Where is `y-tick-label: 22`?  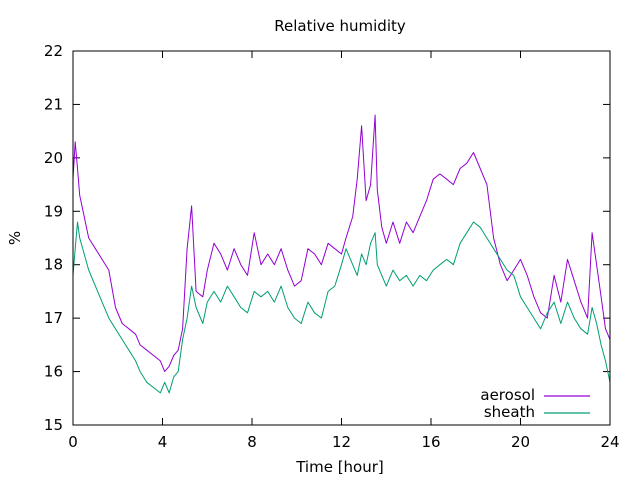 y-tick-label: 22 is located at coordinates (53, 51).